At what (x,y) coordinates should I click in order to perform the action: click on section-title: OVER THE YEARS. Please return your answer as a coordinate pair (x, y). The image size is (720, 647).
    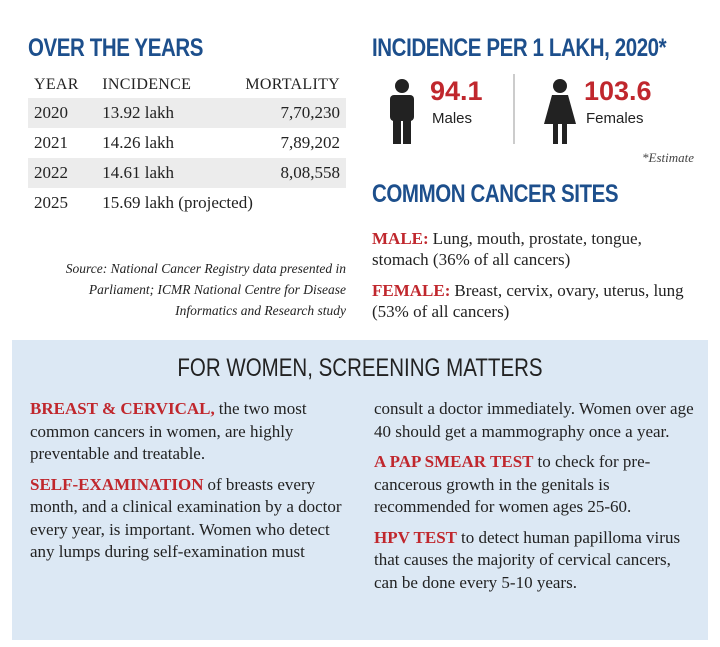
    Looking at the image, I should click on (116, 48).